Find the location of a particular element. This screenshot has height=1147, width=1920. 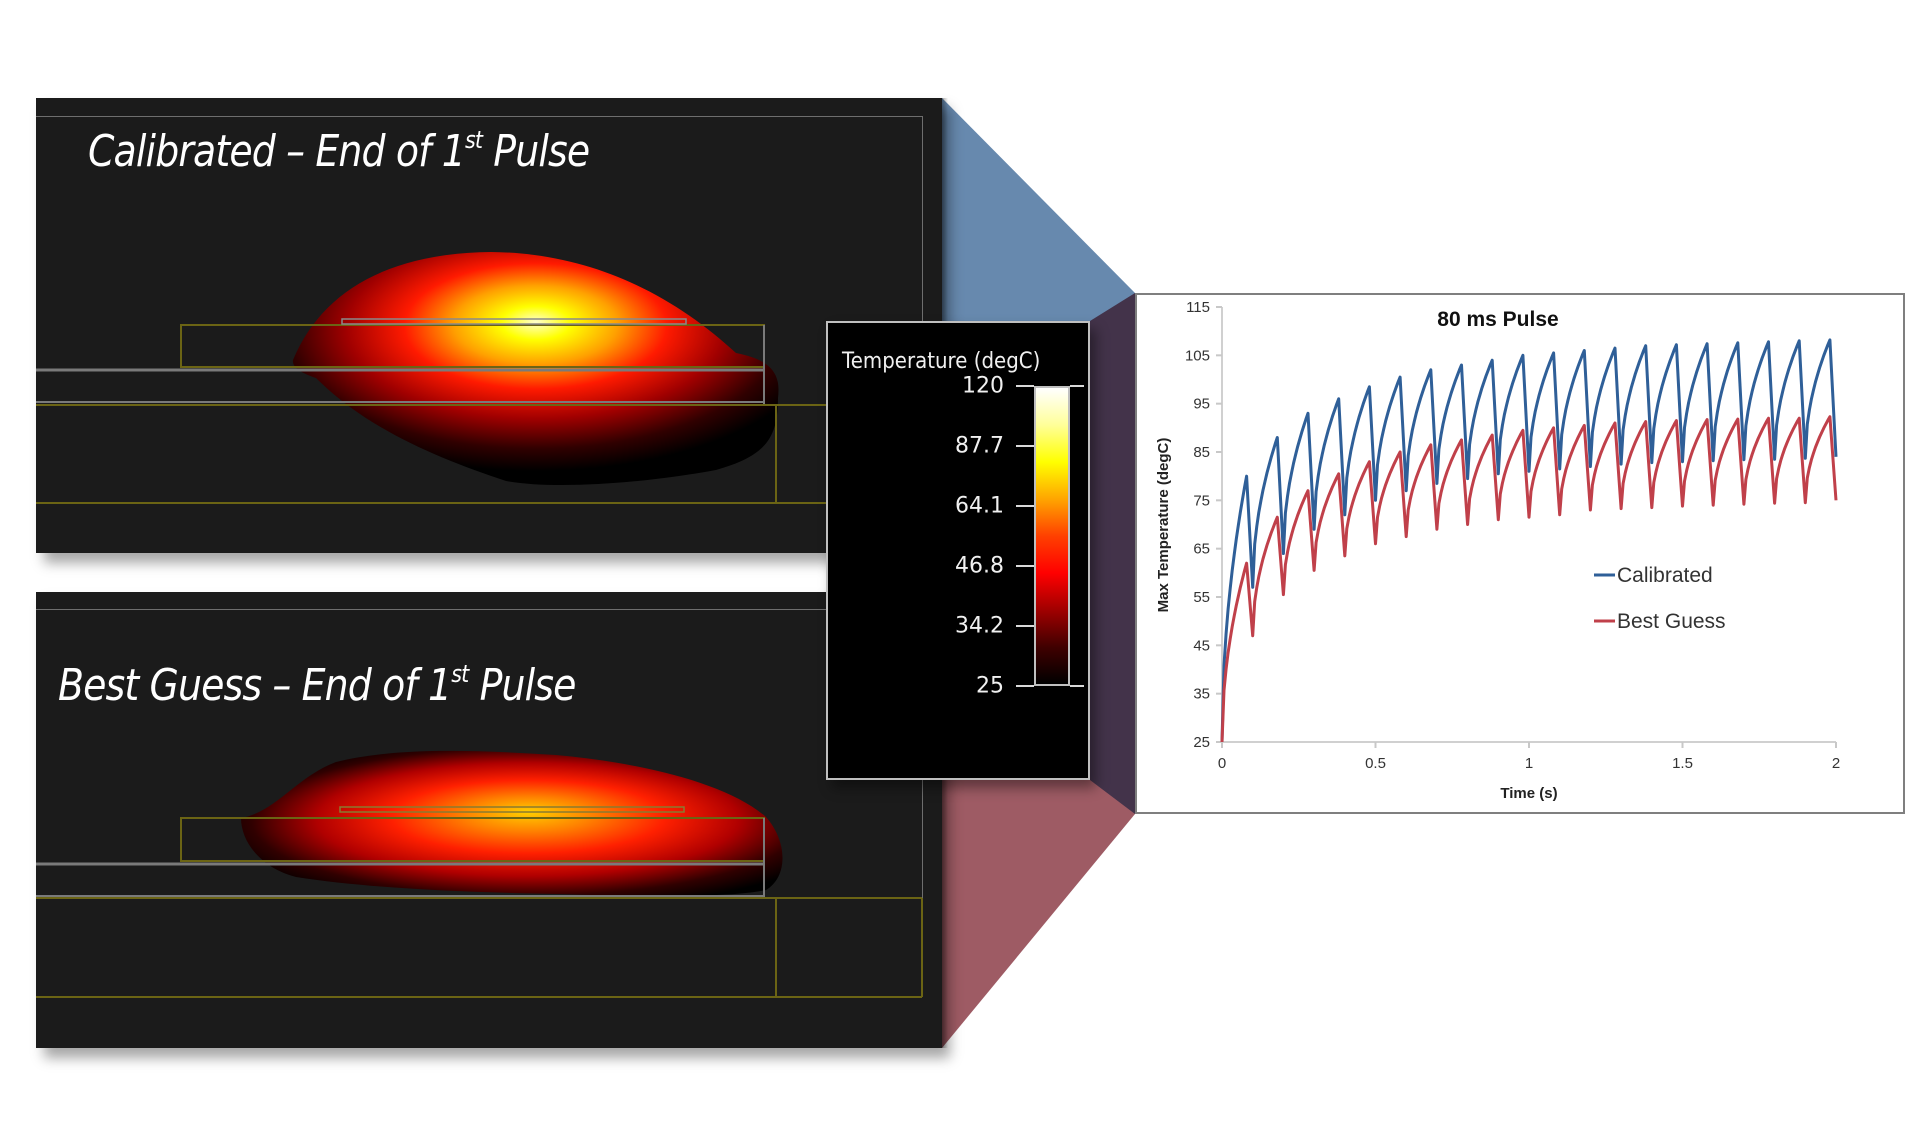

series-line-calibrated is located at coordinates (1529, 540).